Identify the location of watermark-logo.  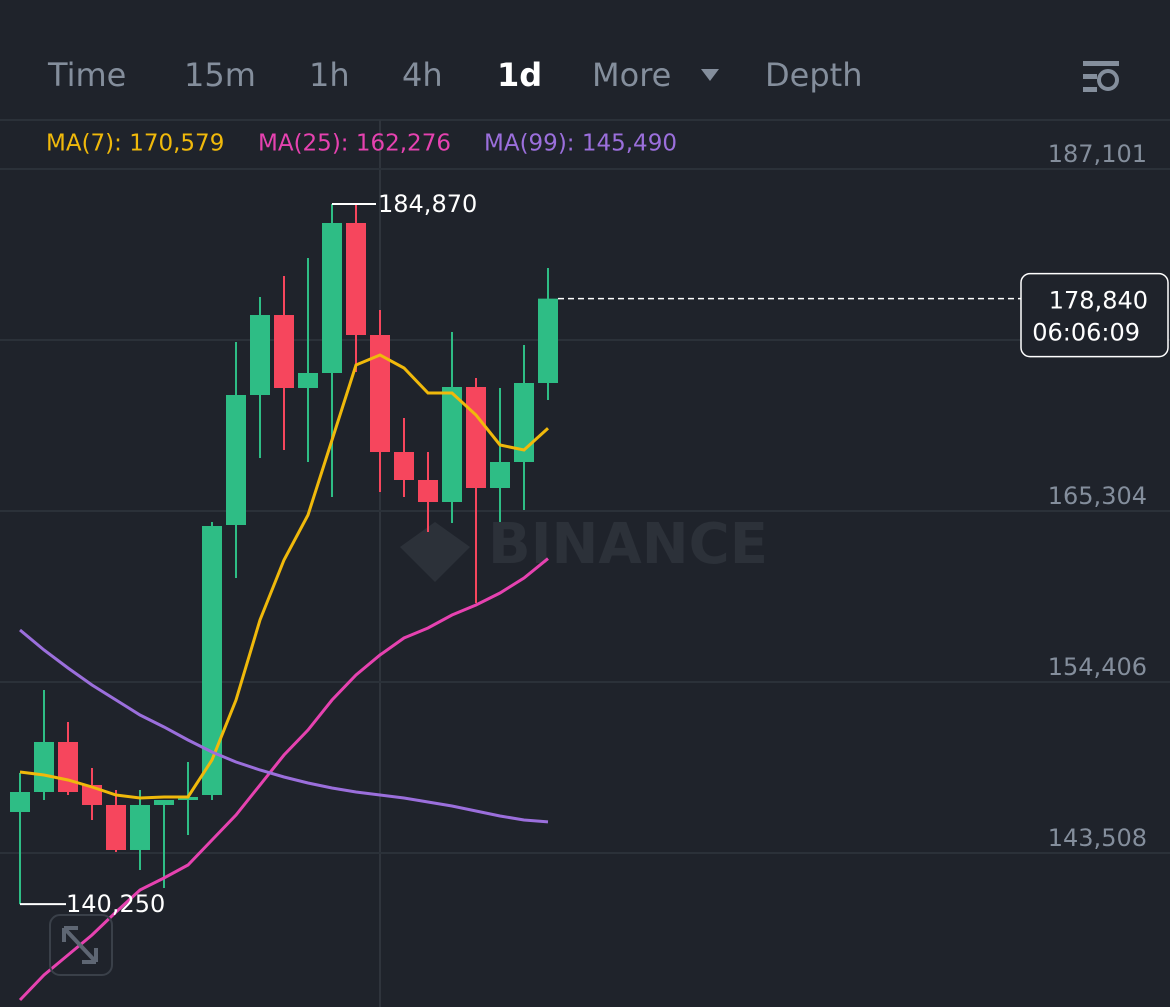
(435, 552).